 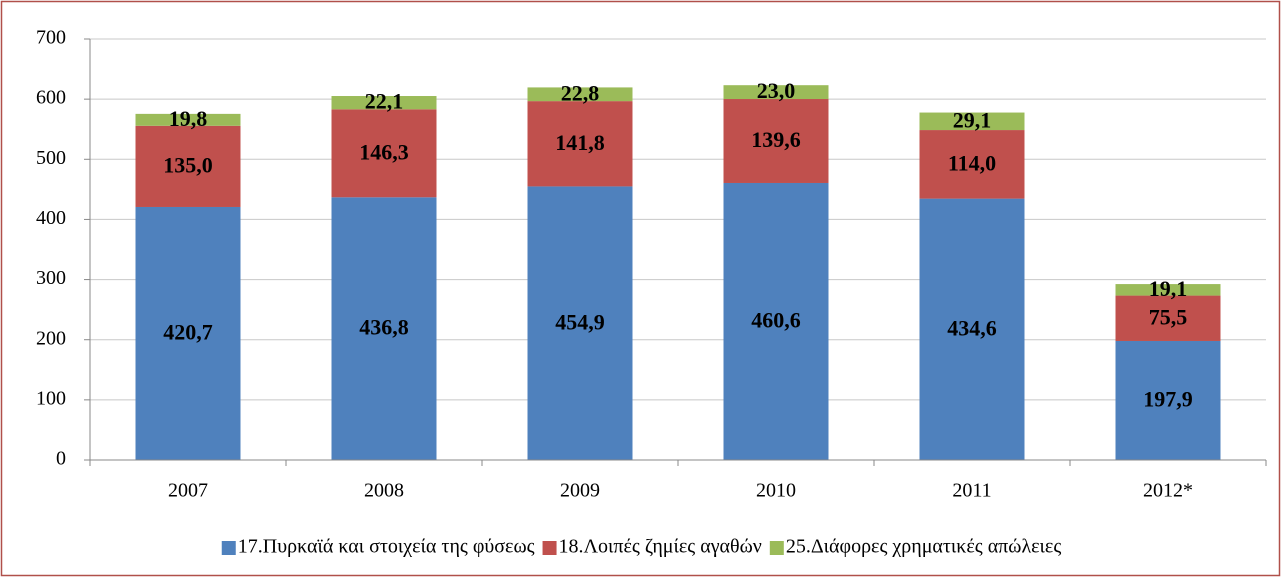 I want to click on data-label: 420,7, so click(x=188, y=332).